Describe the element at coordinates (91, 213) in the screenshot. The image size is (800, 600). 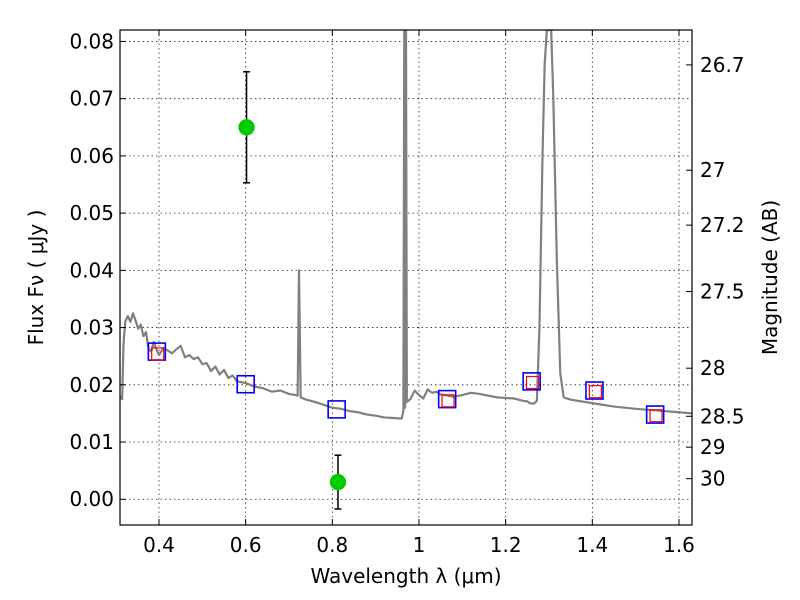
I see `y-tick-label: 0.05` at that location.